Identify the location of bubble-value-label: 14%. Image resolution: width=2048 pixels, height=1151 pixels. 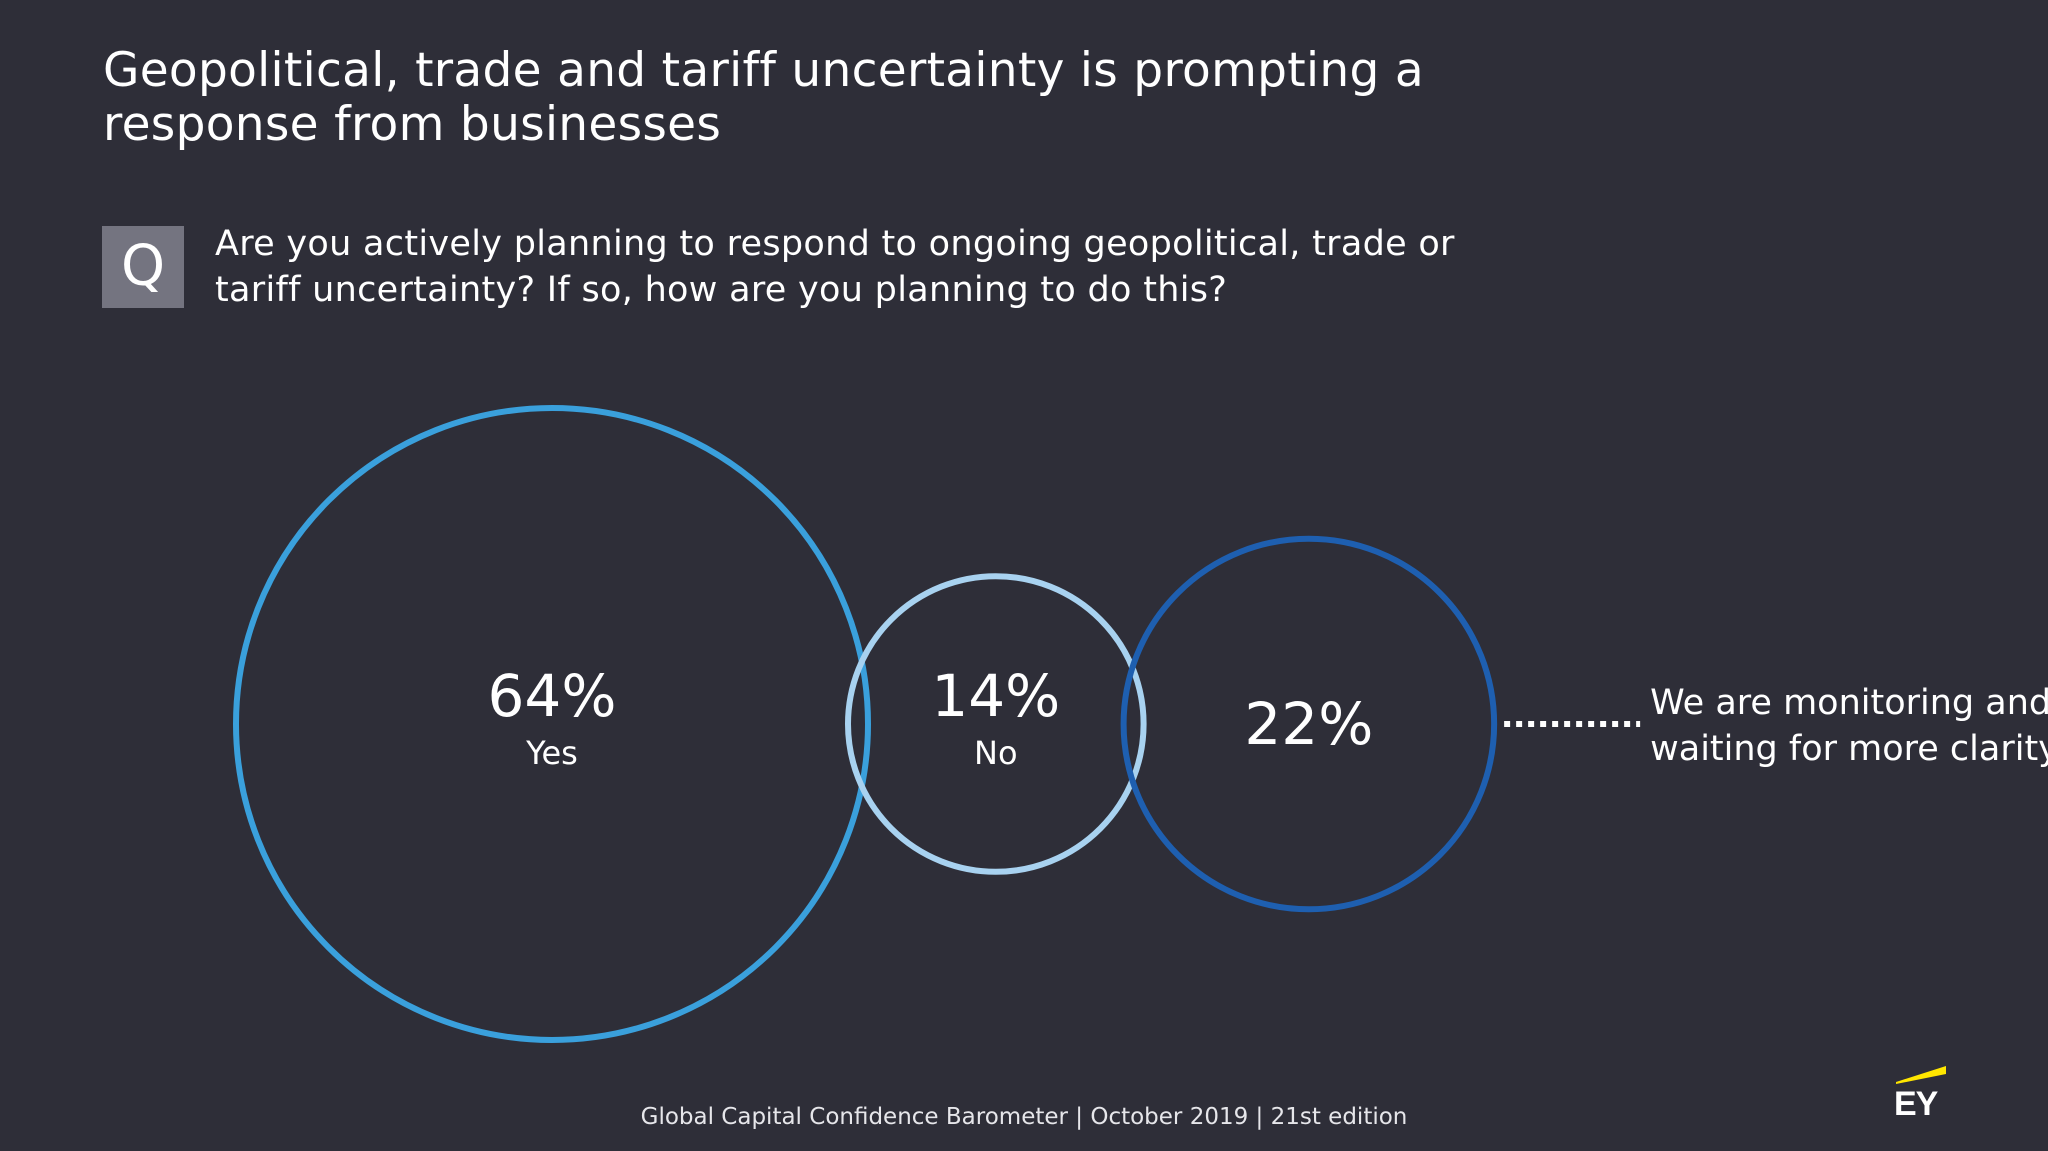
(995, 696).